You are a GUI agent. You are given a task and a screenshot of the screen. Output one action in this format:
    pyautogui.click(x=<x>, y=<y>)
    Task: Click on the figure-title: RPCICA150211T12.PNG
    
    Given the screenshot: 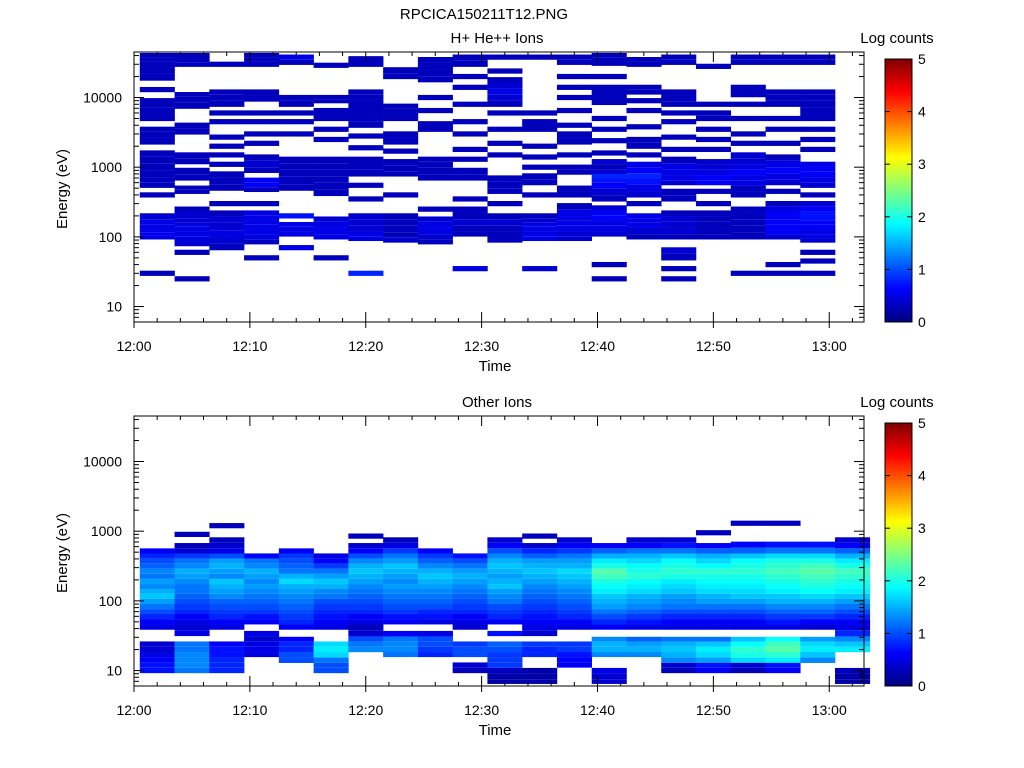 What is the action you would take?
    pyautogui.click(x=484, y=14)
    